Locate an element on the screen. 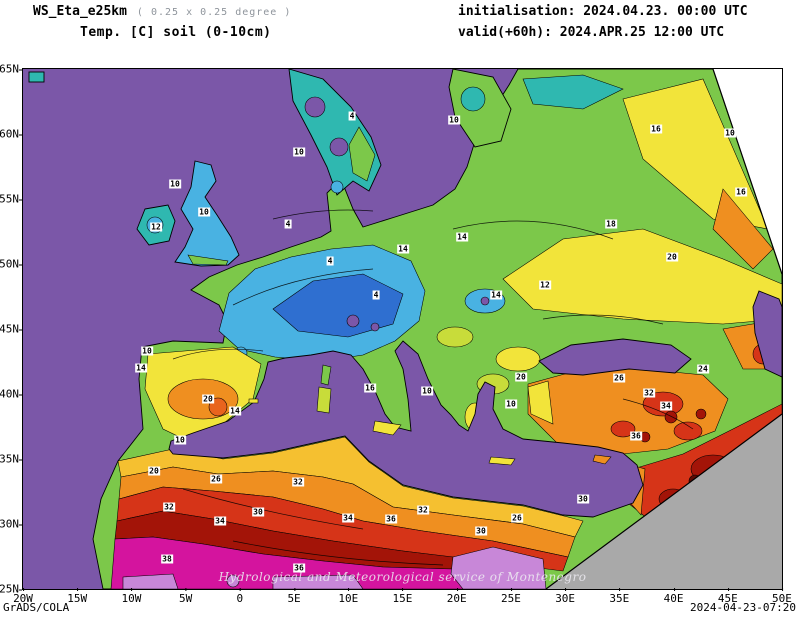 Image resolution: width=800 pixels, height=618 pixels. variable-title: Temp. [C] soil (0-10cm) is located at coordinates (176, 32).